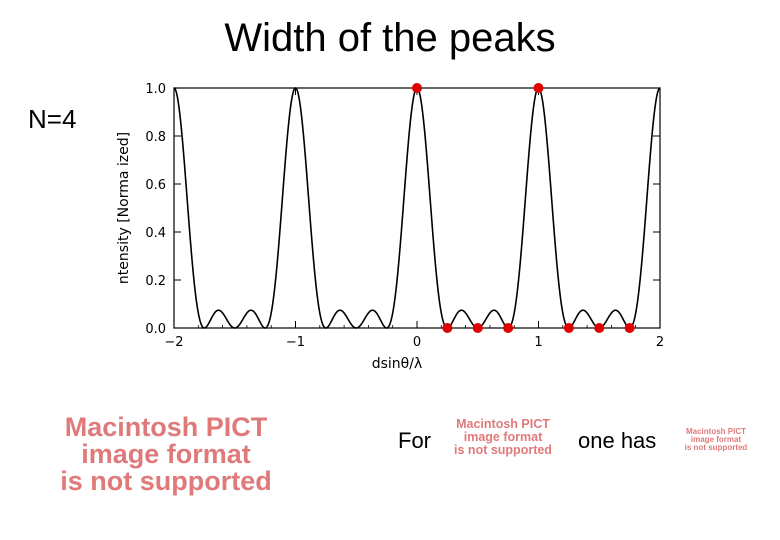  I want to click on x-tick-label: 0, so click(417, 342).